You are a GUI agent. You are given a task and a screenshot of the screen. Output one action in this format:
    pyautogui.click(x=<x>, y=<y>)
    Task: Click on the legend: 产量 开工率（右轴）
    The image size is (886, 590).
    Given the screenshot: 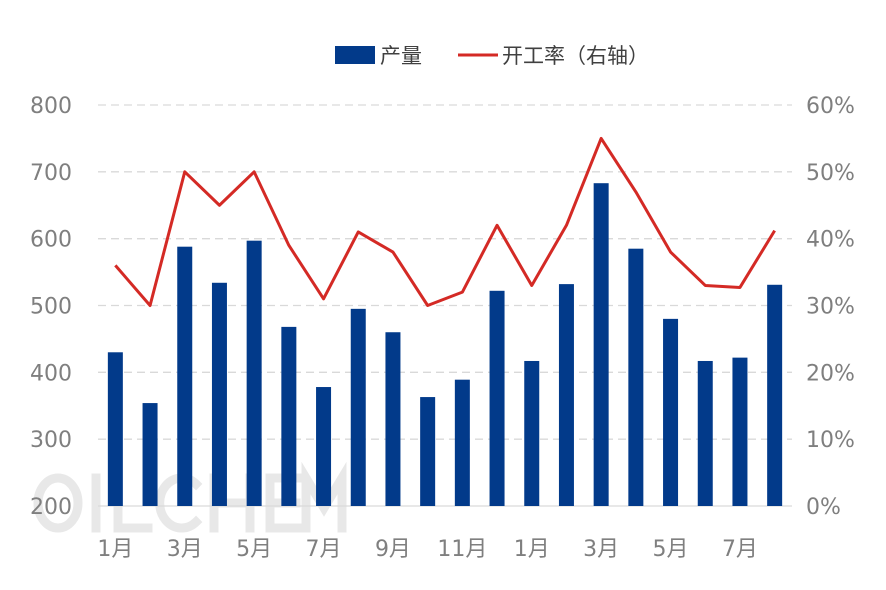 What is the action you would take?
    pyautogui.click(x=492, y=56)
    